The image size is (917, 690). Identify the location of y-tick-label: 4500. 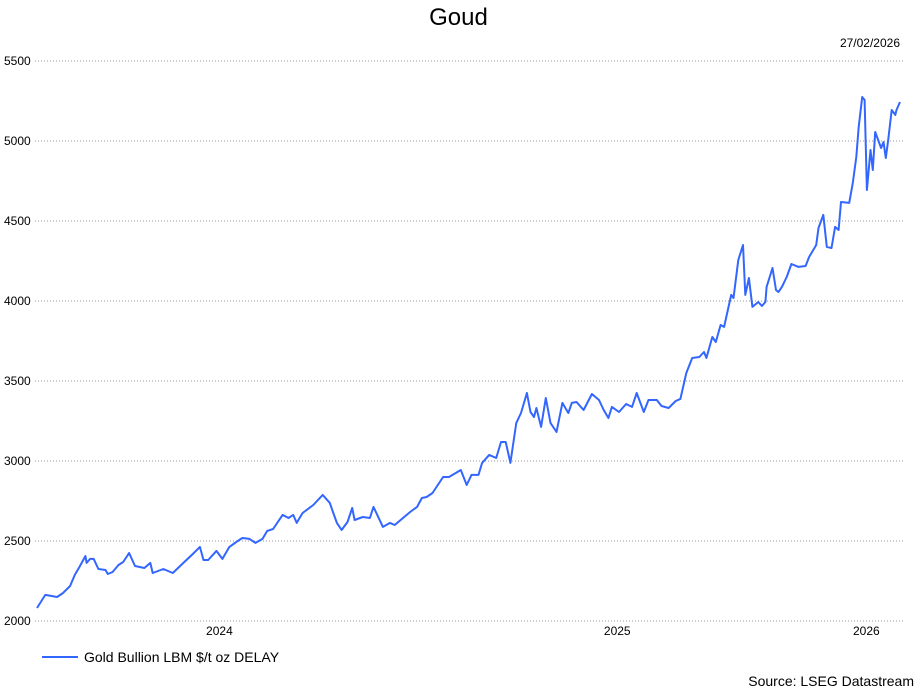
(17, 221).